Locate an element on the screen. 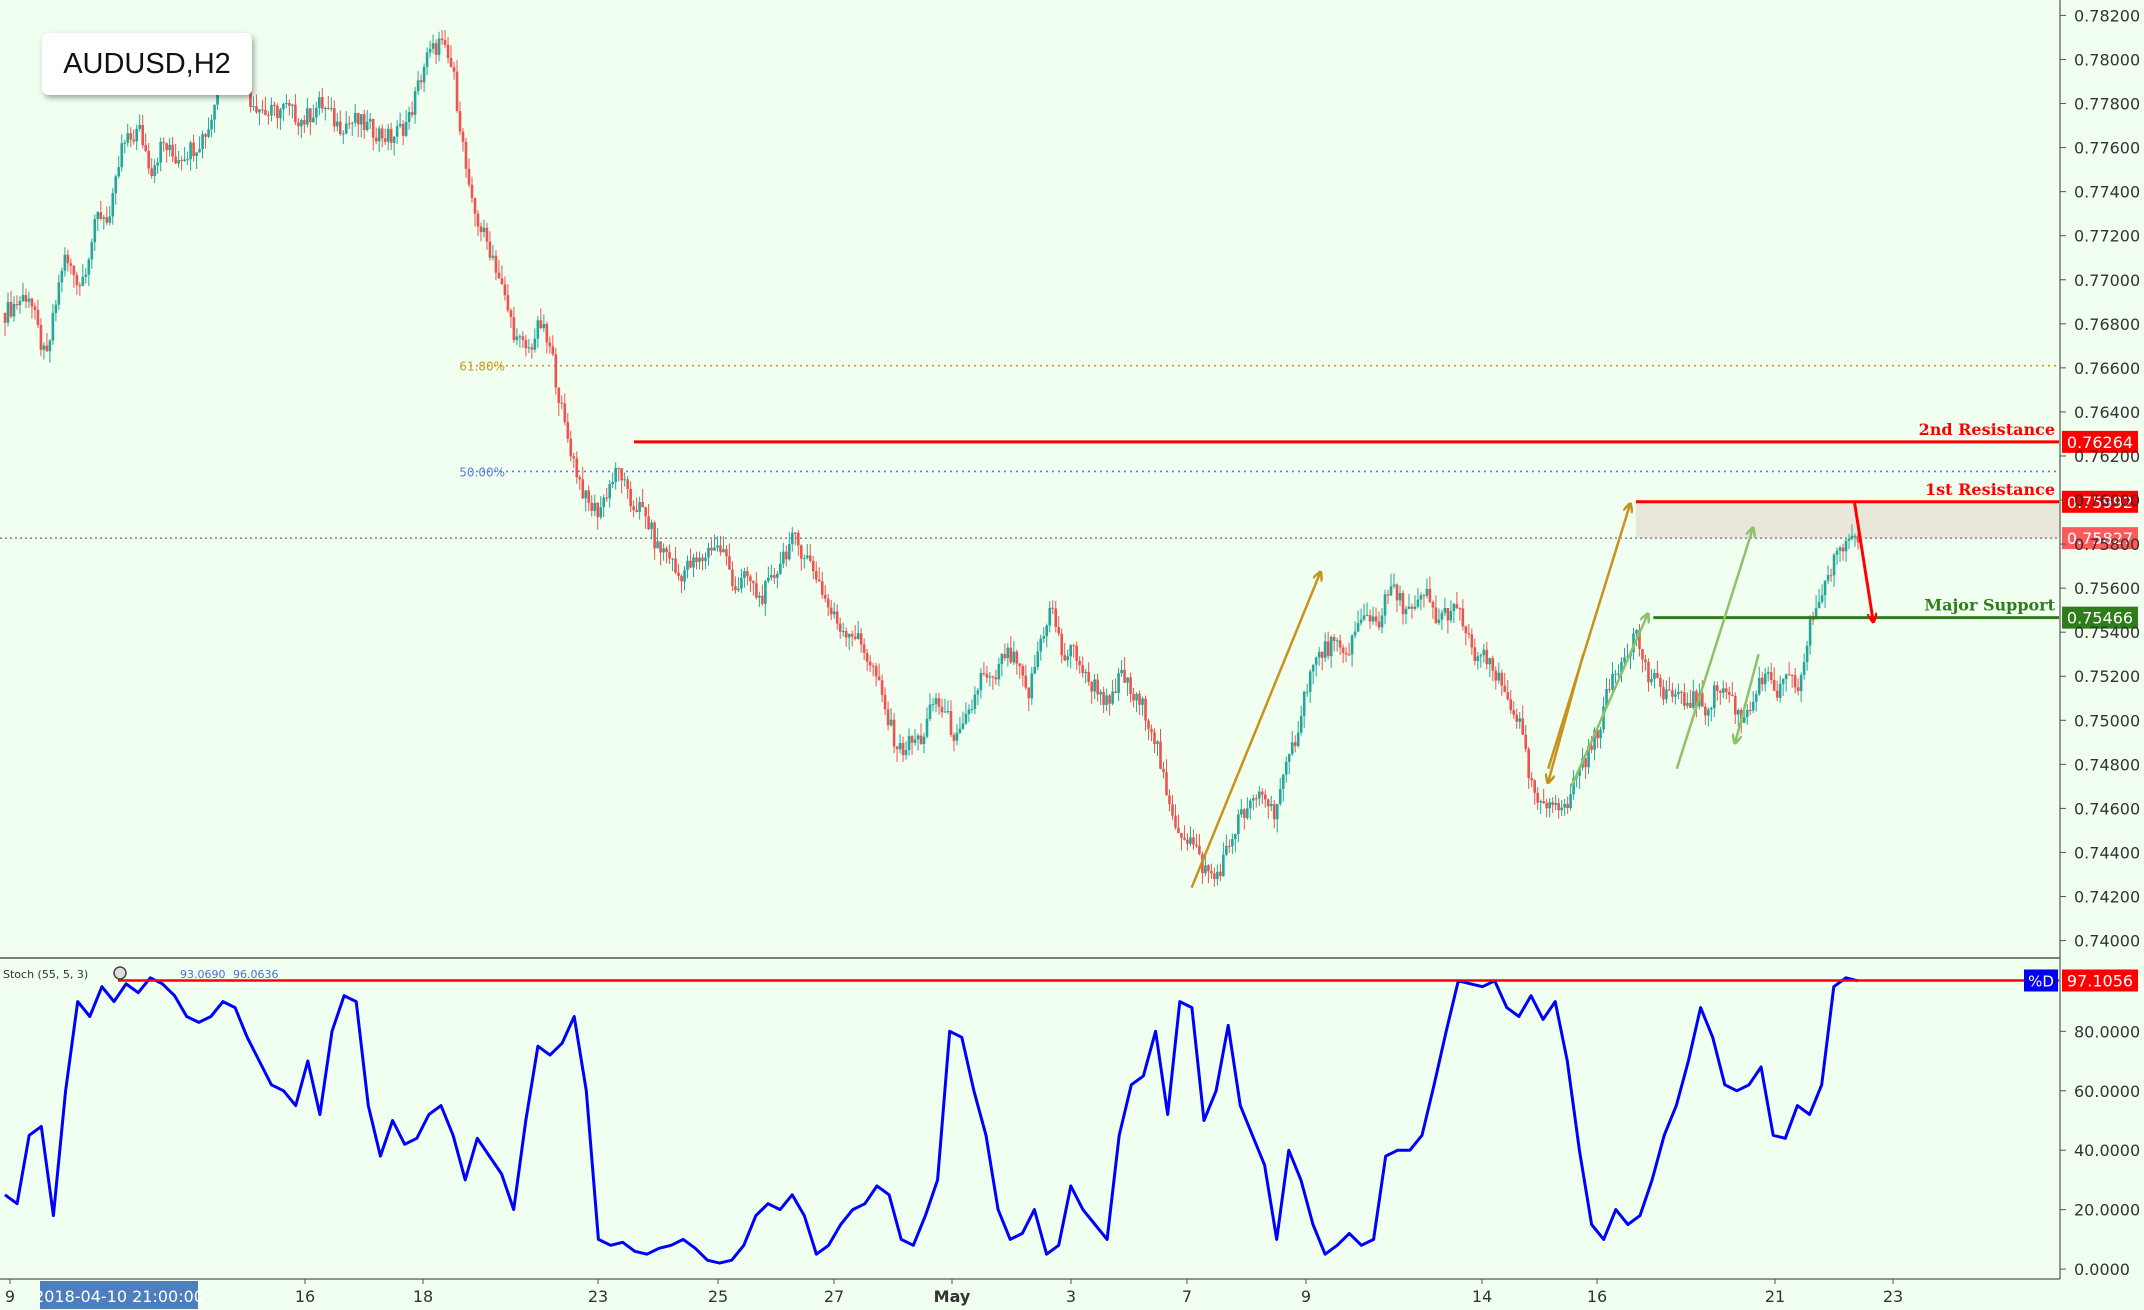 The width and height of the screenshot is (2144, 1310). price-tick-label: 0.74800 is located at coordinates (2107, 764).